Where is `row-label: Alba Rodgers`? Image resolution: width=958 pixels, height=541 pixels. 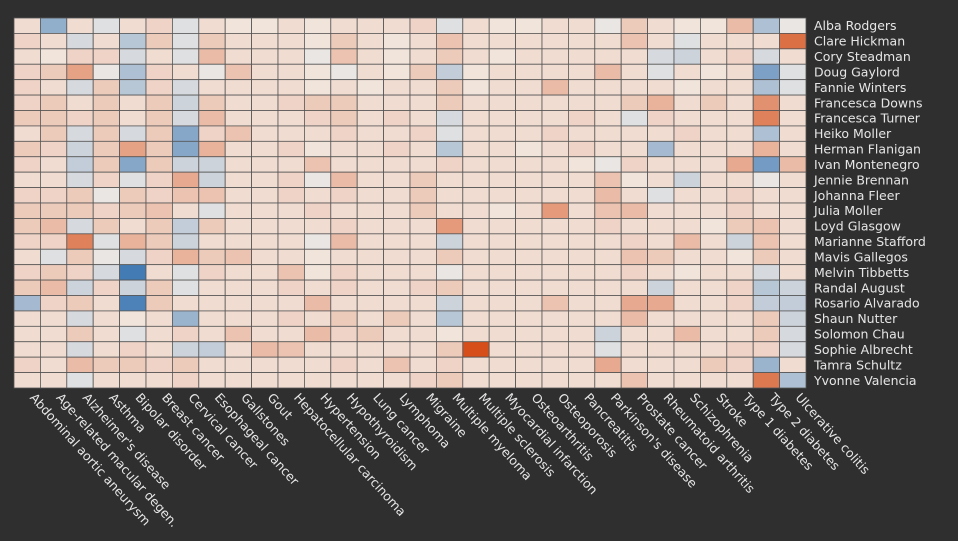 row-label: Alba Rodgers is located at coordinates (855, 25).